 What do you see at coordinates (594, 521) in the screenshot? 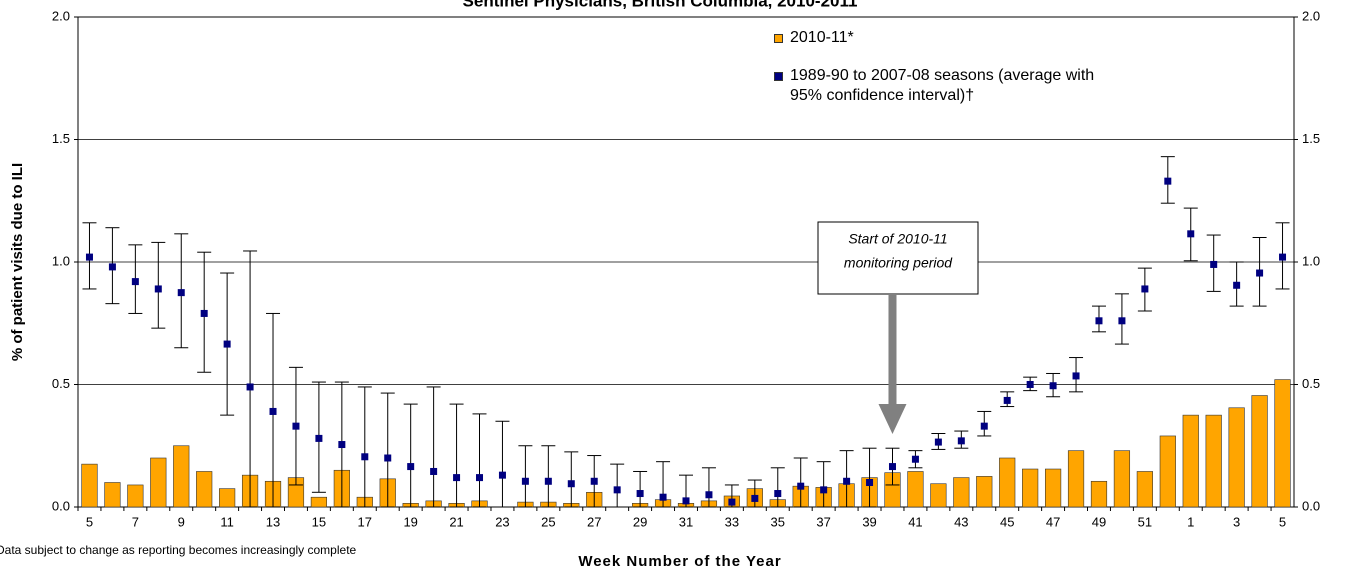
I see `x-tick-label: 27` at bounding box center [594, 521].